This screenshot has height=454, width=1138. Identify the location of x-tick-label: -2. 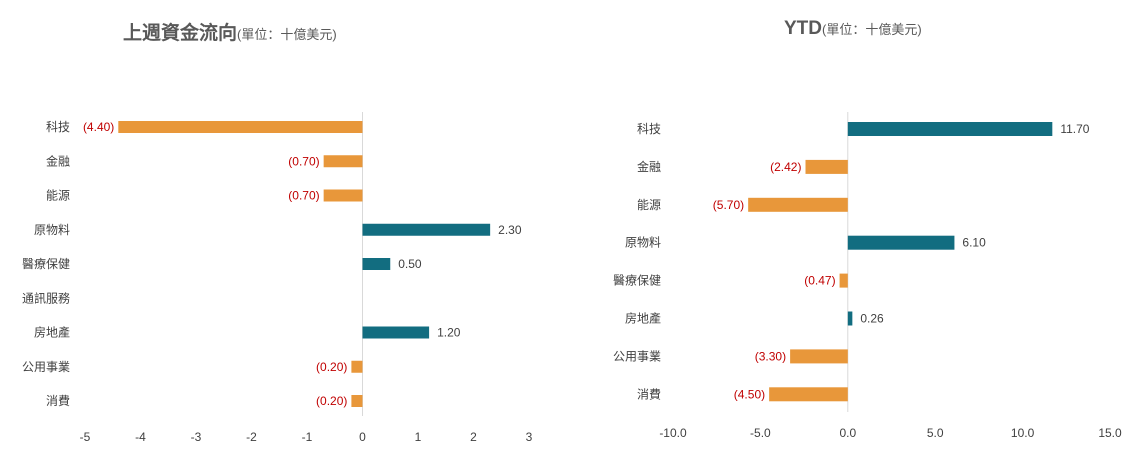
(251, 437).